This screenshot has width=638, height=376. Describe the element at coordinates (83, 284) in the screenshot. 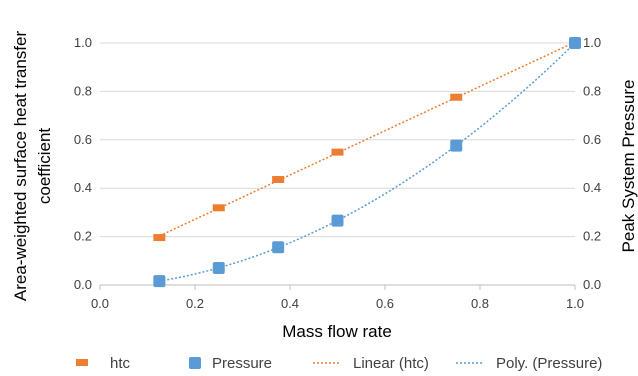

I see `y-tick-label-0: 0.0` at that location.